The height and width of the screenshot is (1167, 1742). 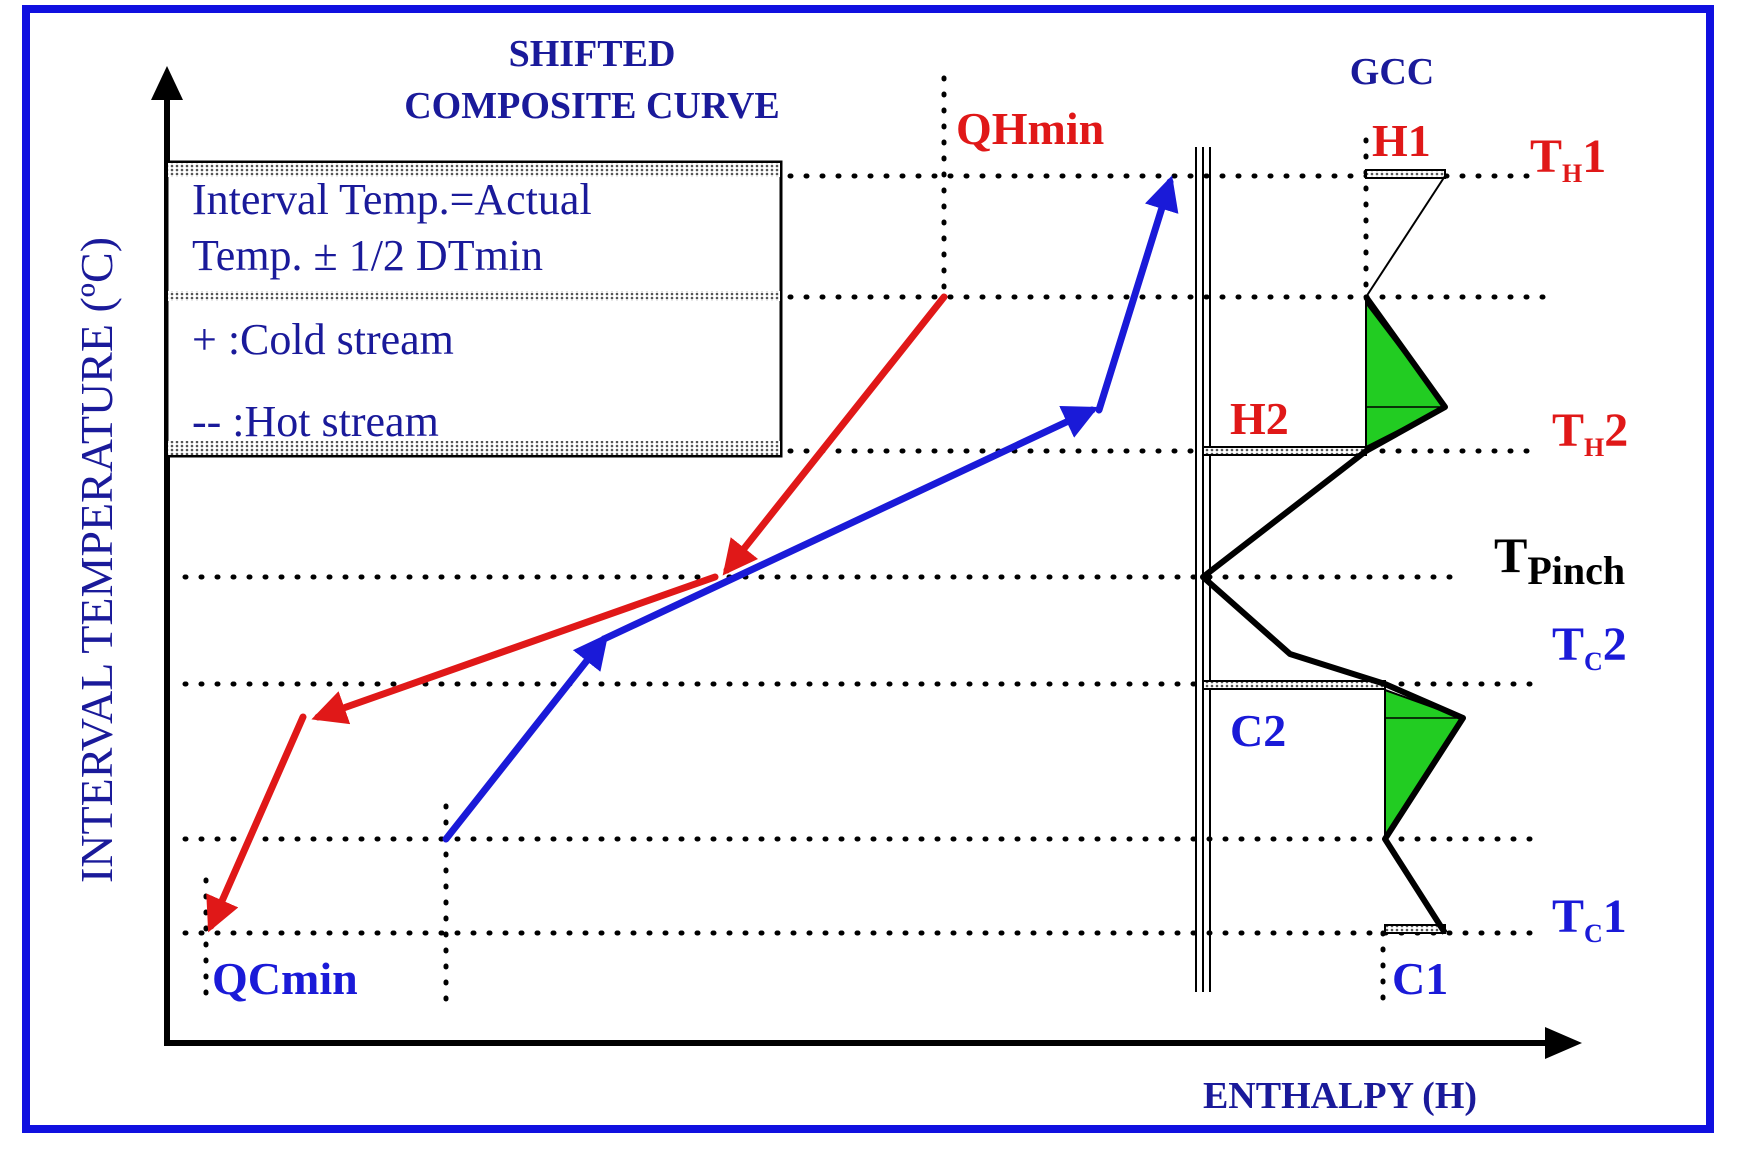 What do you see at coordinates (1415, 929) in the screenshot?
I see `gcc-c1-bar` at bounding box center [1415, 929].